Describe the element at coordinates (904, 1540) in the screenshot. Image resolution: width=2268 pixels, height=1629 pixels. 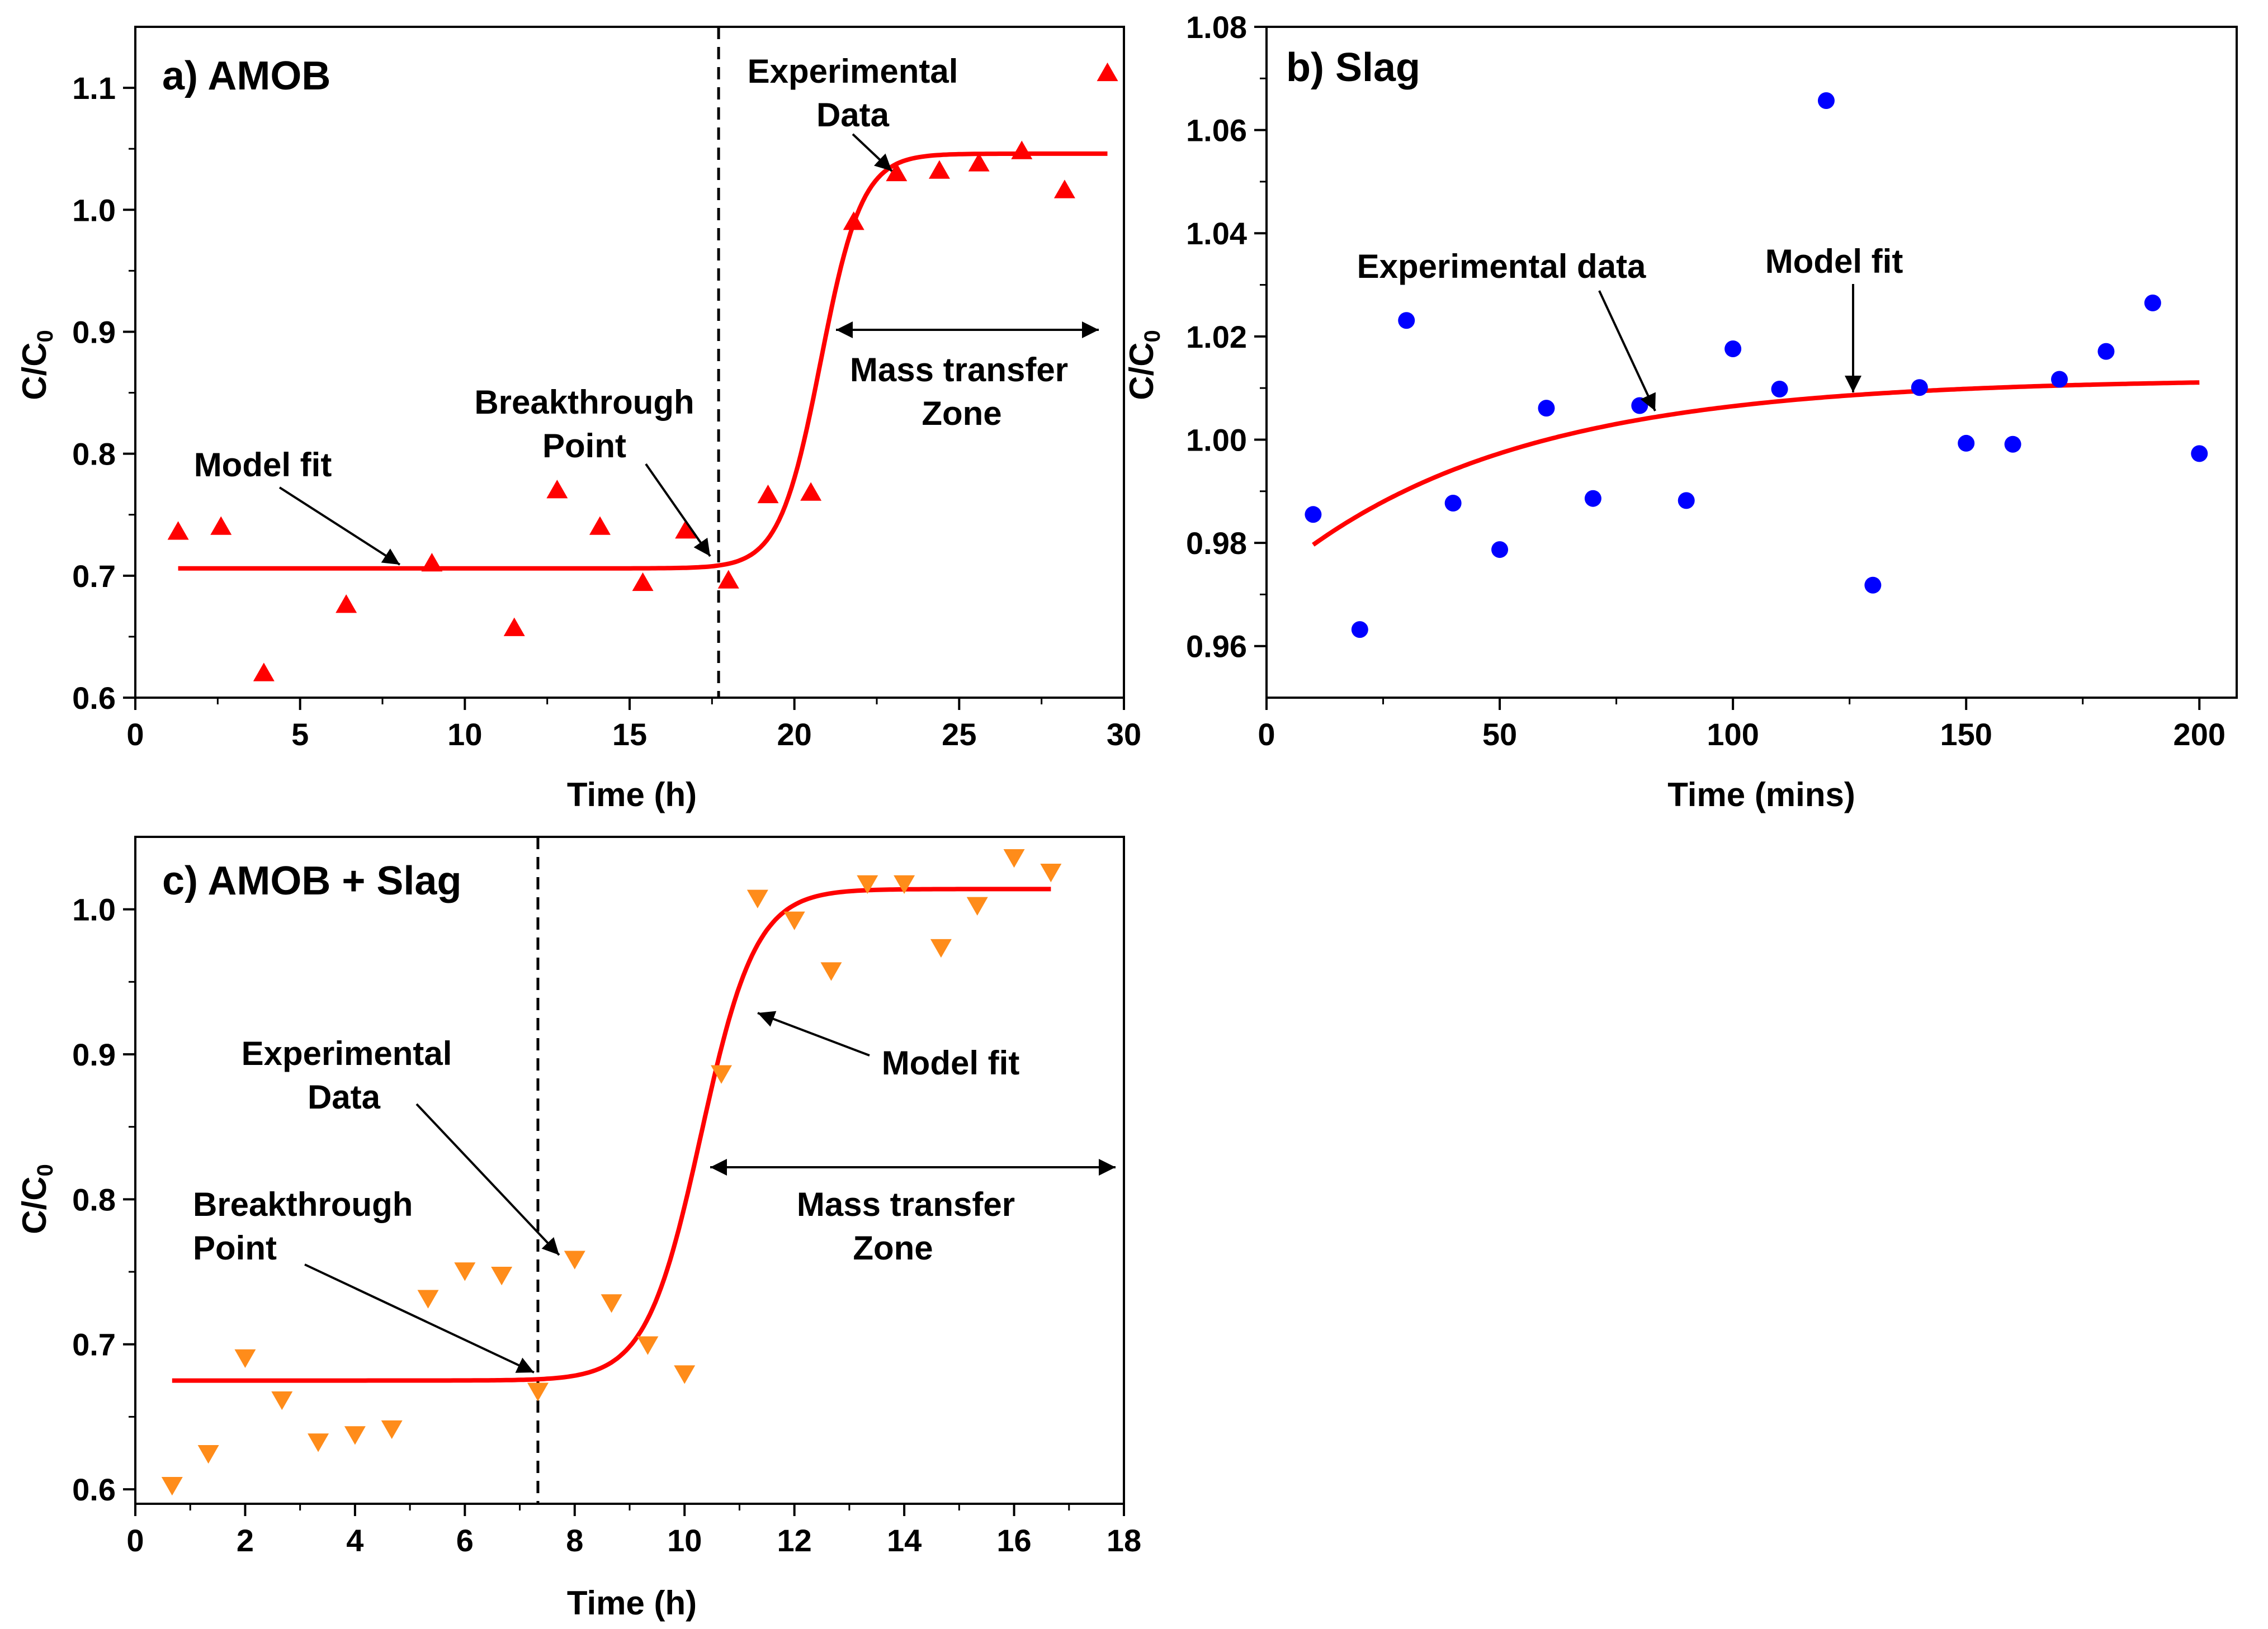
I see `x-tick-label: 14` at that location.